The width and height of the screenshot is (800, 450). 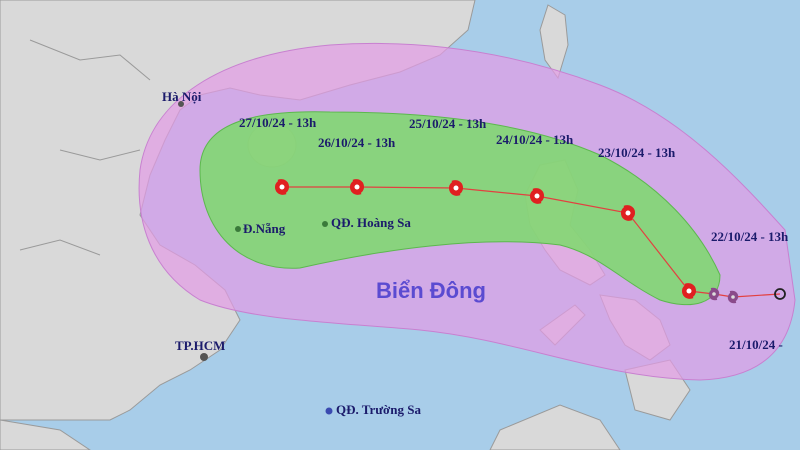 What do you see at coordinates (264, 228) in the screenshot?
I see `place-label: Đ.Nẵng` at bounding box center [264, 228].